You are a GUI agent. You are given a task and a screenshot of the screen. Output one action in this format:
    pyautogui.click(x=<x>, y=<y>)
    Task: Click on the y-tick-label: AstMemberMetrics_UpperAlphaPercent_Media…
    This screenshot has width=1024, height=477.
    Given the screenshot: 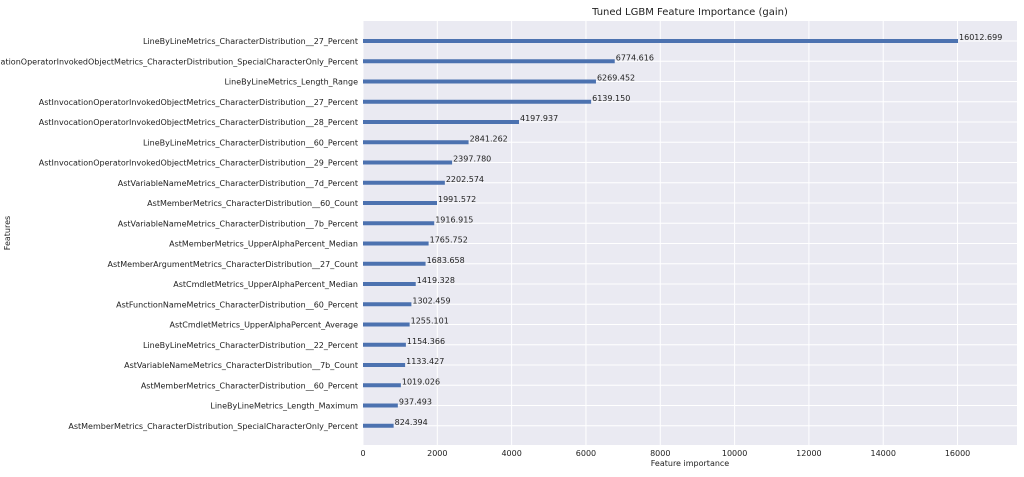 What is the action you would take?
    pyautogui.click(x=263, y=244)
    